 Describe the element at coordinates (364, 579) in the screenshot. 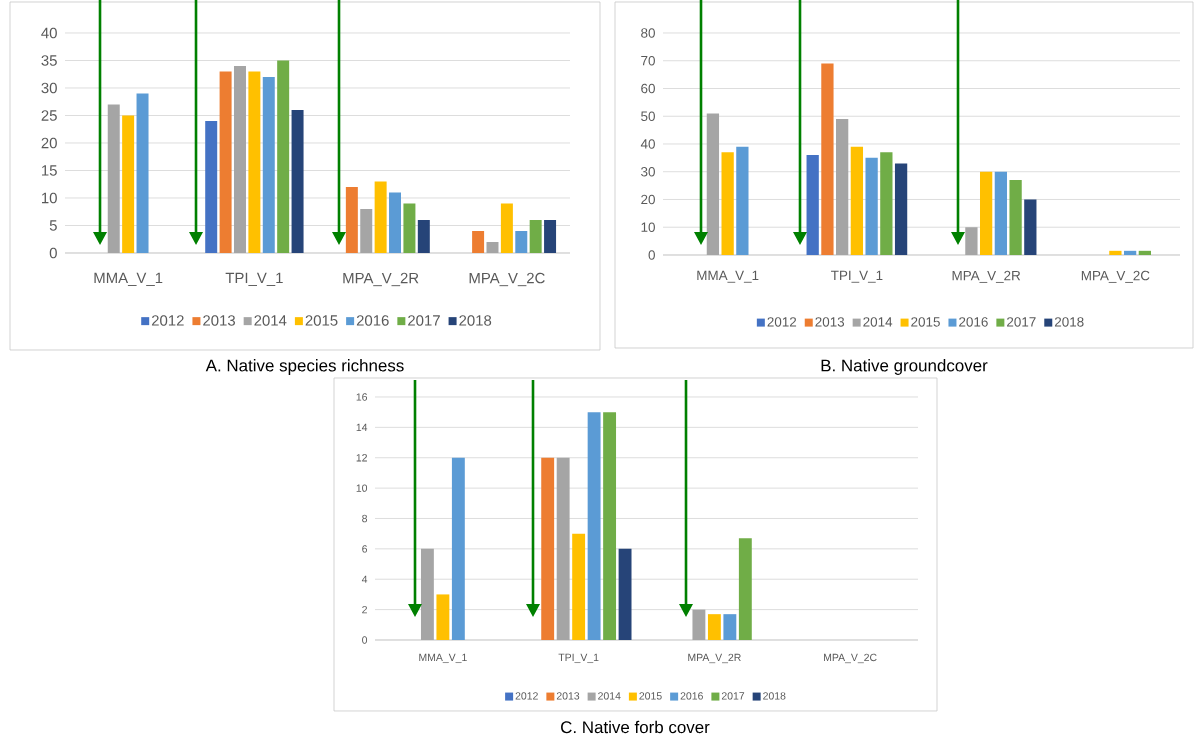

I see `y-tick-label: 4` at that location.